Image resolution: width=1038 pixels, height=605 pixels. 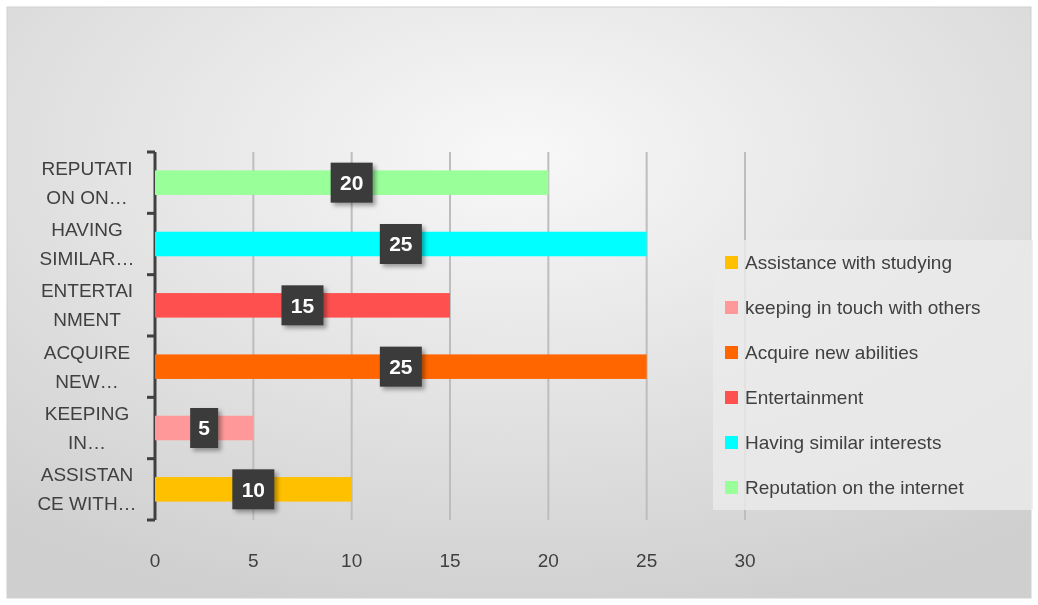 What do you see at coordinates (450, 560) in the screenshot?
I see `x-tick-label: 15` at bounding box center [450, 560].